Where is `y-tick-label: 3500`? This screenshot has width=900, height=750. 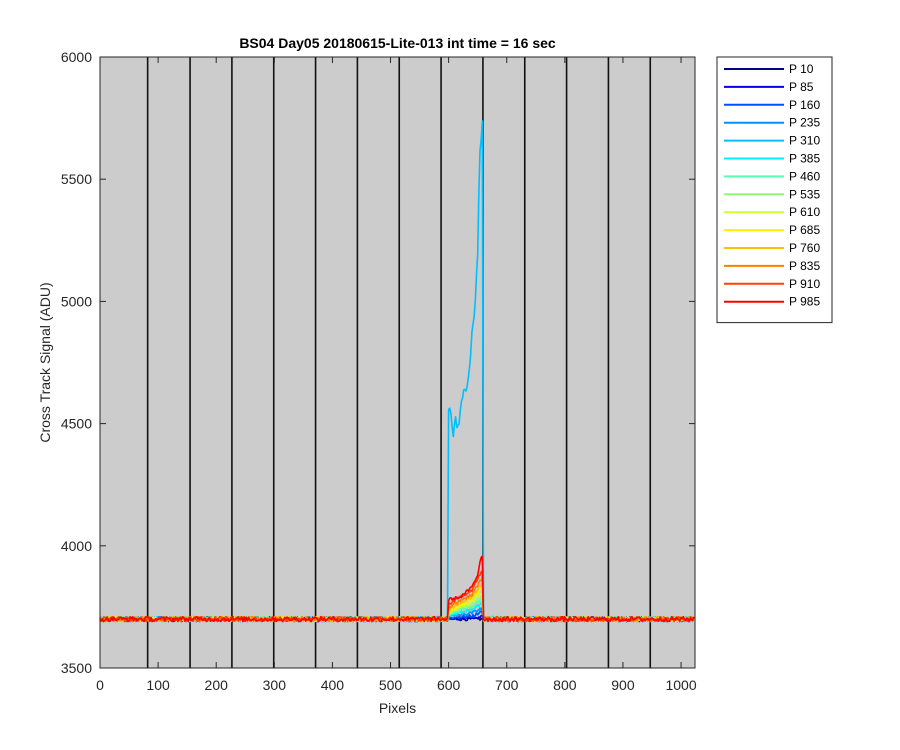 y-tick-label: 3500 is located at coordinates (76, 668).